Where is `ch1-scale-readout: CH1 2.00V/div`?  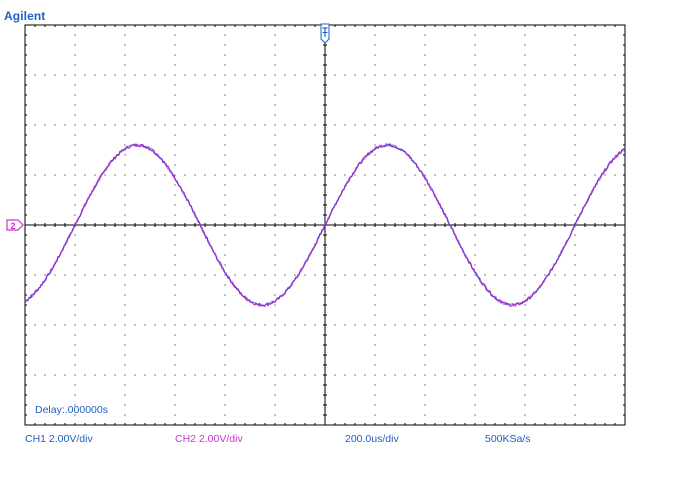 ch1-scale-readout: CH1 2.00V/div is located at coordinates (59, 439).